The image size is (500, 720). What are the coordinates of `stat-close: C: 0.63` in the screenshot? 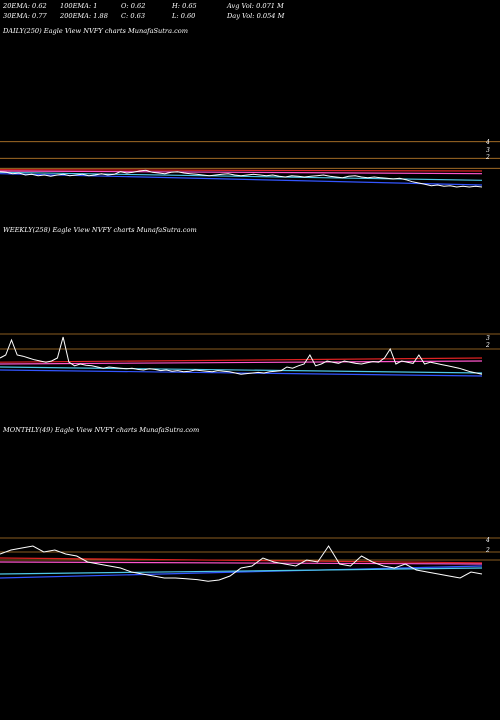 It's located at (133, 16).